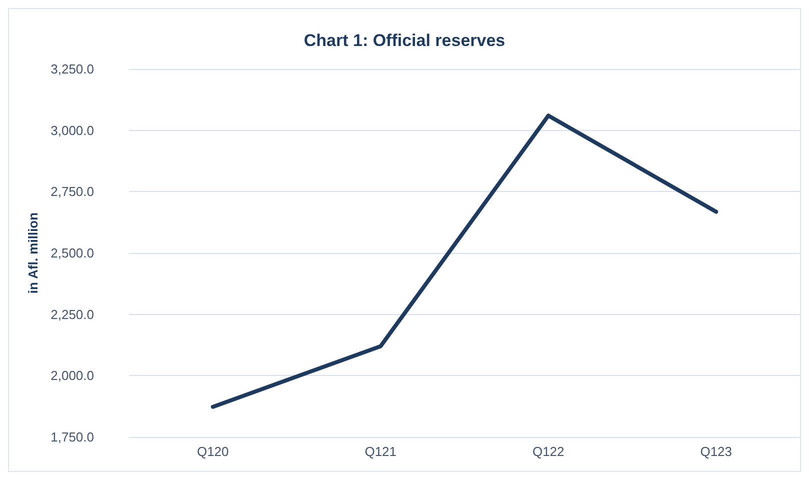 This screenshot has width=809, height=480. I want to click on y-tick-label: 2,000.0, so click(72, 376).